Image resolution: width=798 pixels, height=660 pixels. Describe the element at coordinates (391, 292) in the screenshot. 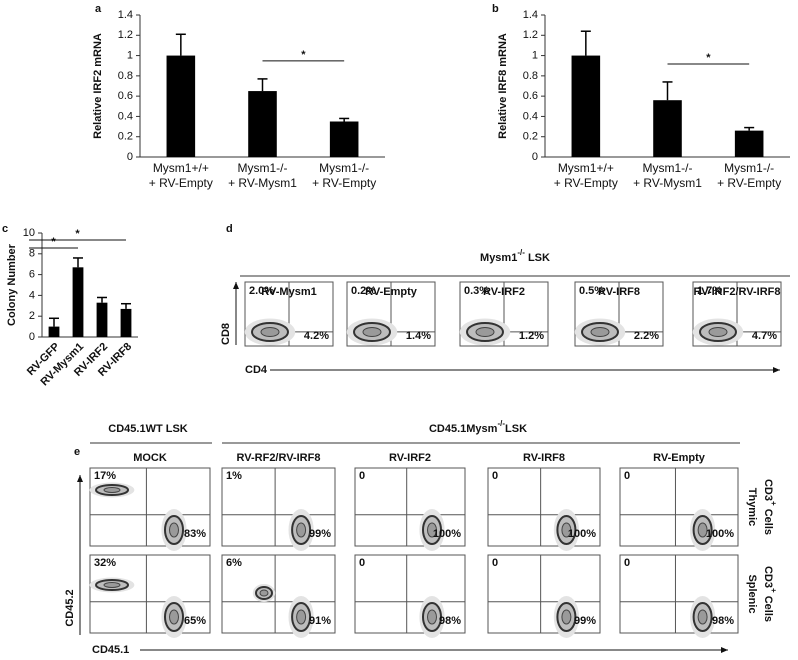

I see `plot-title: RV-Empty` at that location.